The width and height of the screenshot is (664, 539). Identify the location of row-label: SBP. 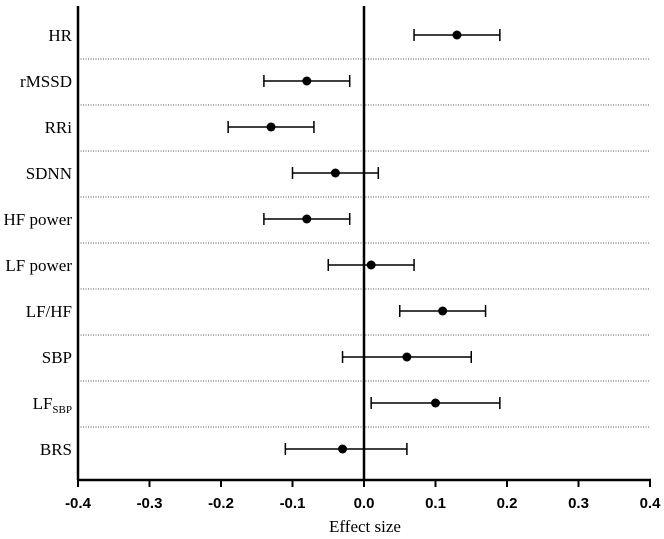
(57, 357).